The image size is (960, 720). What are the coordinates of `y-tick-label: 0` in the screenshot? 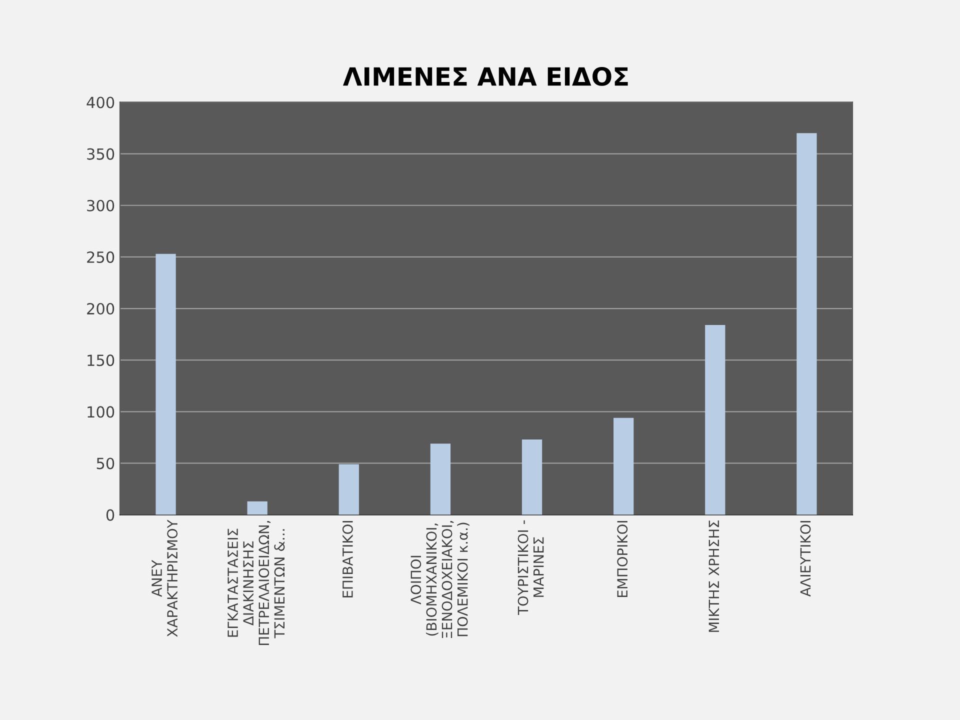 It's located at (110, 515).